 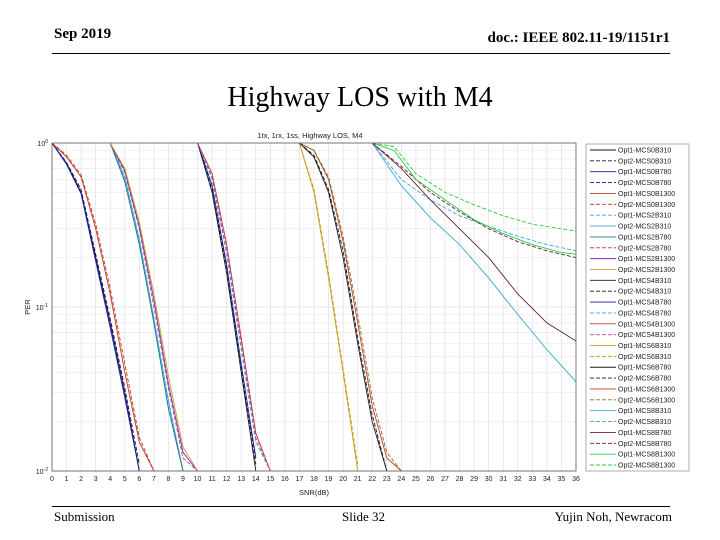 What do you see at coordinates (52, 479) in the screenshot?
I see `x-tick-label: 0` at bounding box center [52, 479].